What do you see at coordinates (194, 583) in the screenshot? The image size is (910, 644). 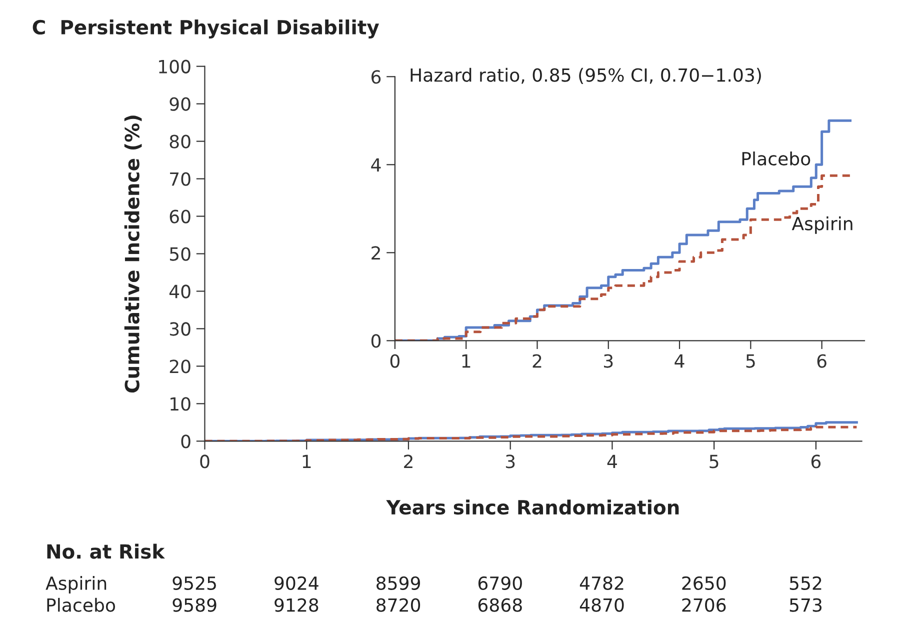 I see `text: 9525` at bounding box center [194, 583].